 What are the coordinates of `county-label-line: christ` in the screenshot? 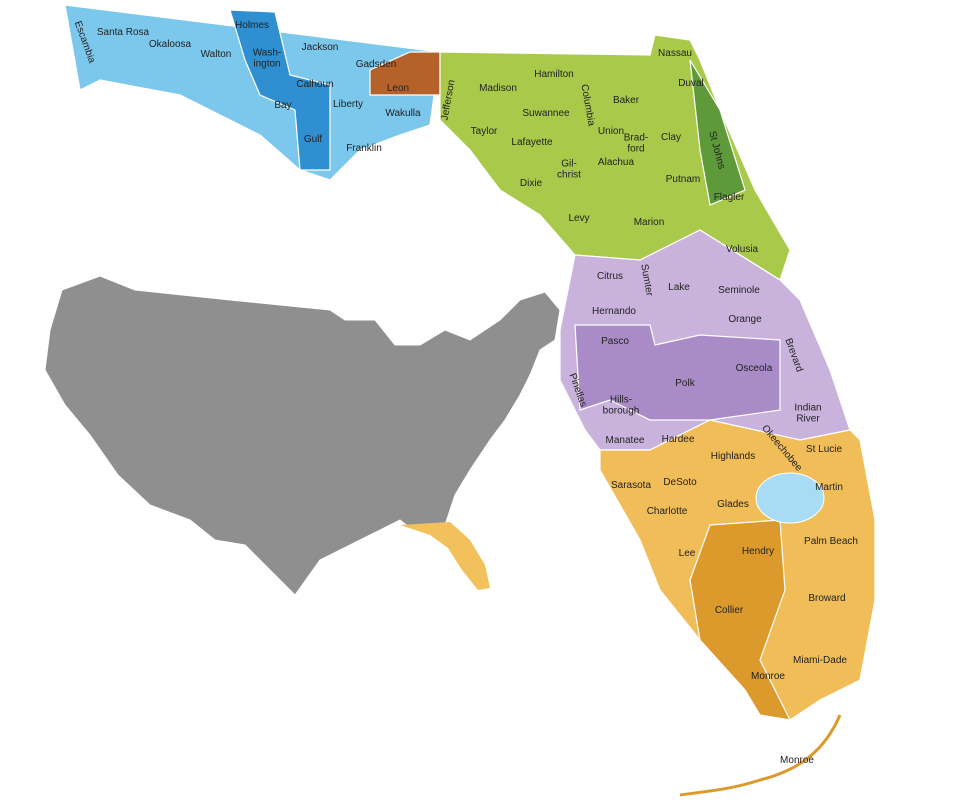 It's located at (569, 174).